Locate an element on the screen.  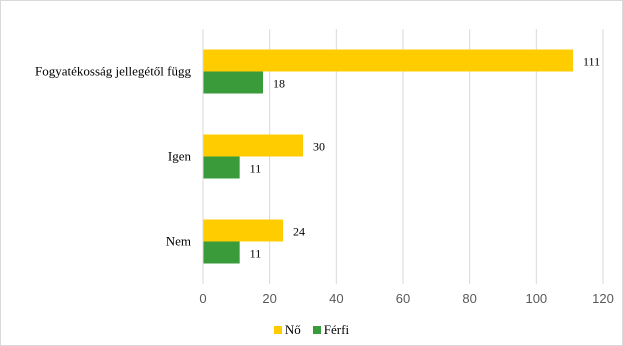
category-label: Igen is located at coordinates (180, 156).